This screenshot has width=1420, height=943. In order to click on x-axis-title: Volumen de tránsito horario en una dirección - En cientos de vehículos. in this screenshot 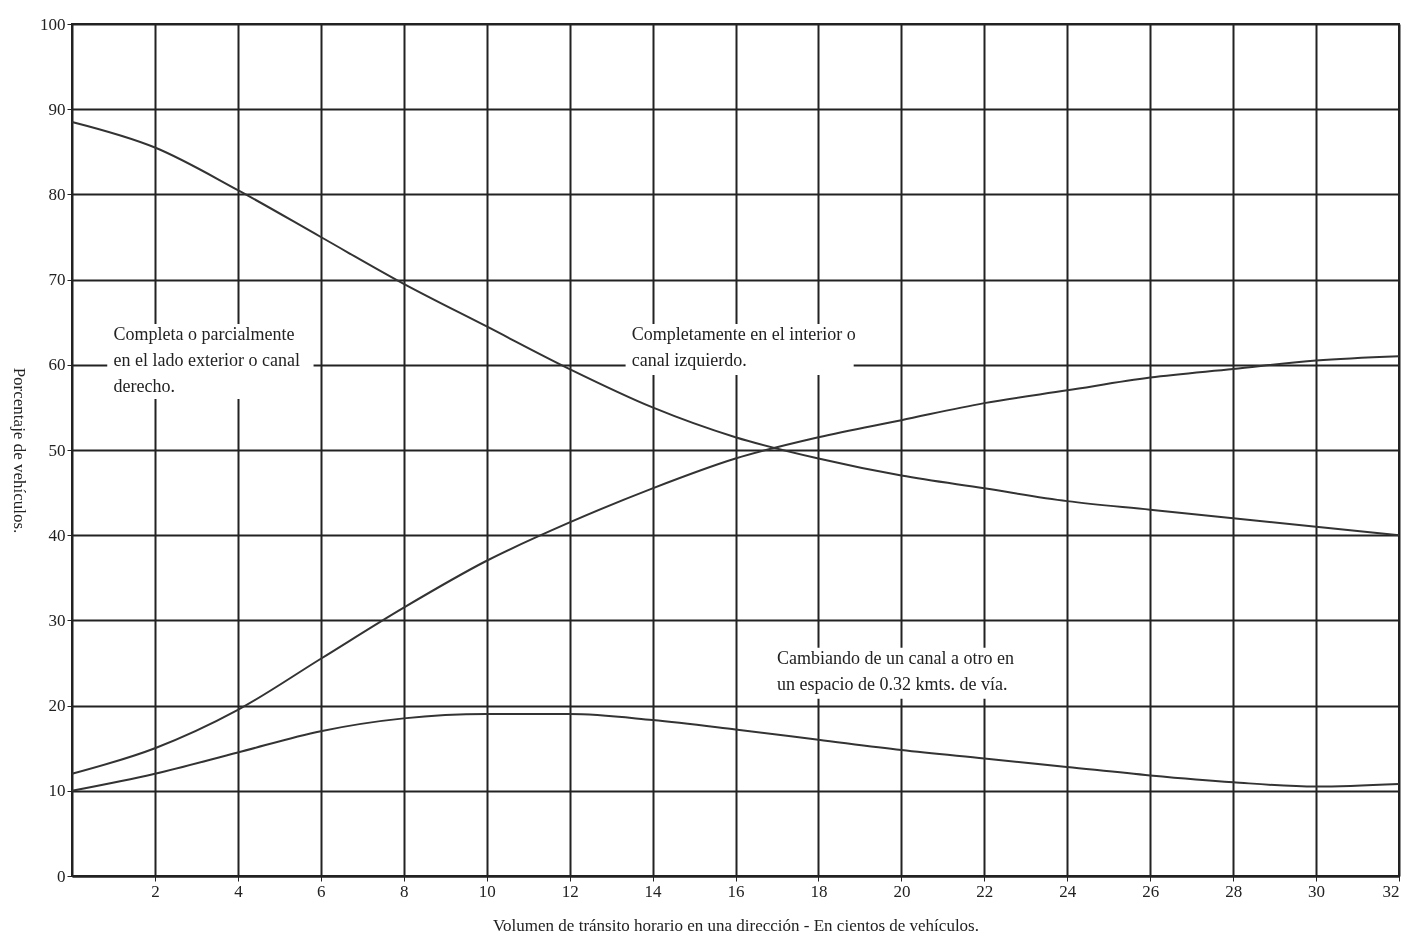, I will do `click(736, 925)`.